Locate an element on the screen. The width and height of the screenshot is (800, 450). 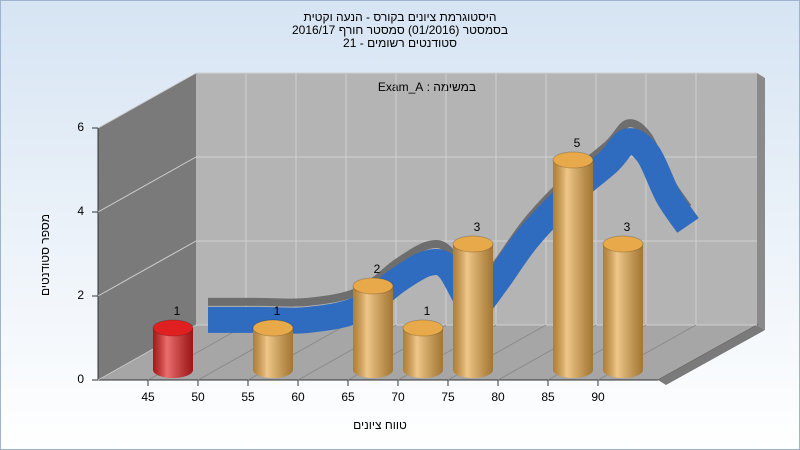
x-tick-label: 50 is located at coordinates (198, 397).